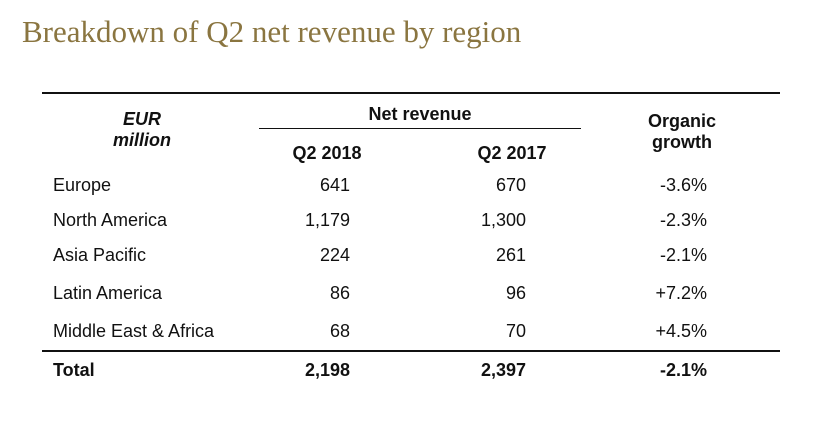 The height and width of the screenshot is (430, 820). Describe the element at coordinates (411, 351) in the screenshot. I see `total-rule` at that location.